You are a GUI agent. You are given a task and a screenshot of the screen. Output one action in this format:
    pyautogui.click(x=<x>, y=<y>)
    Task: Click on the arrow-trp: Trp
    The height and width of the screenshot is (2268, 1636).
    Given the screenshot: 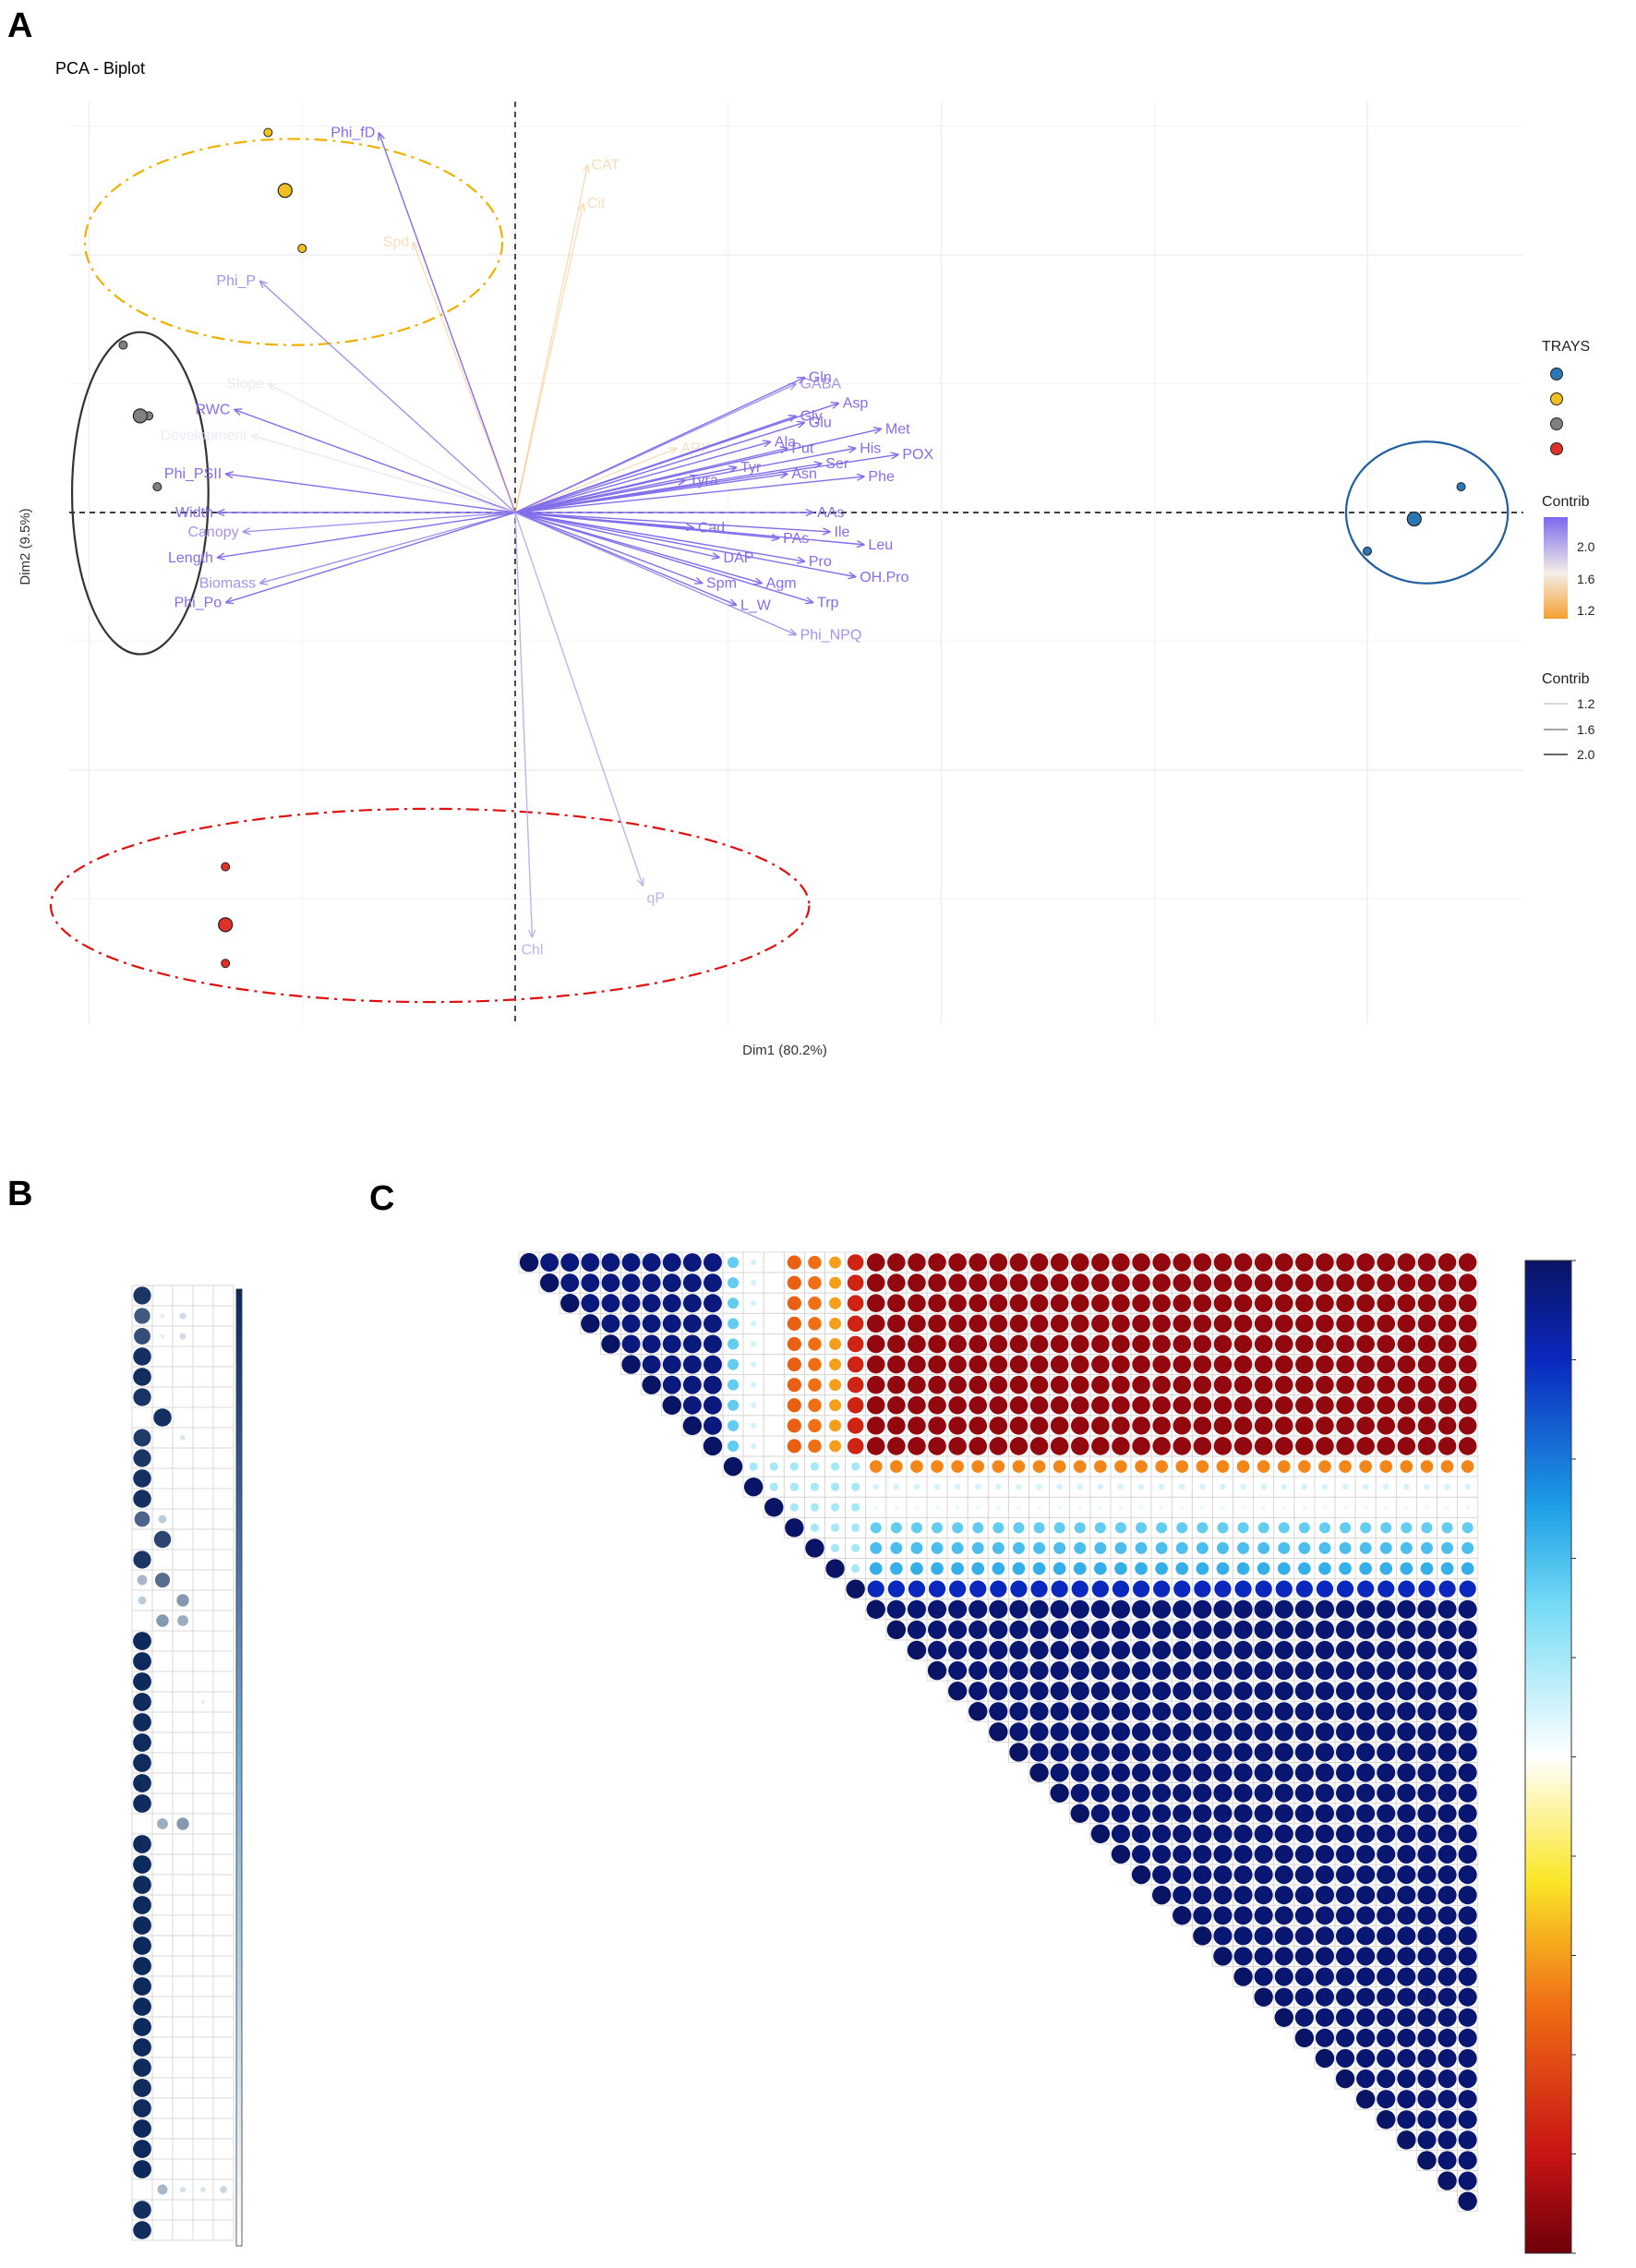 What is the action you would take?
    pyautogui.click(x=676, y=561)
    